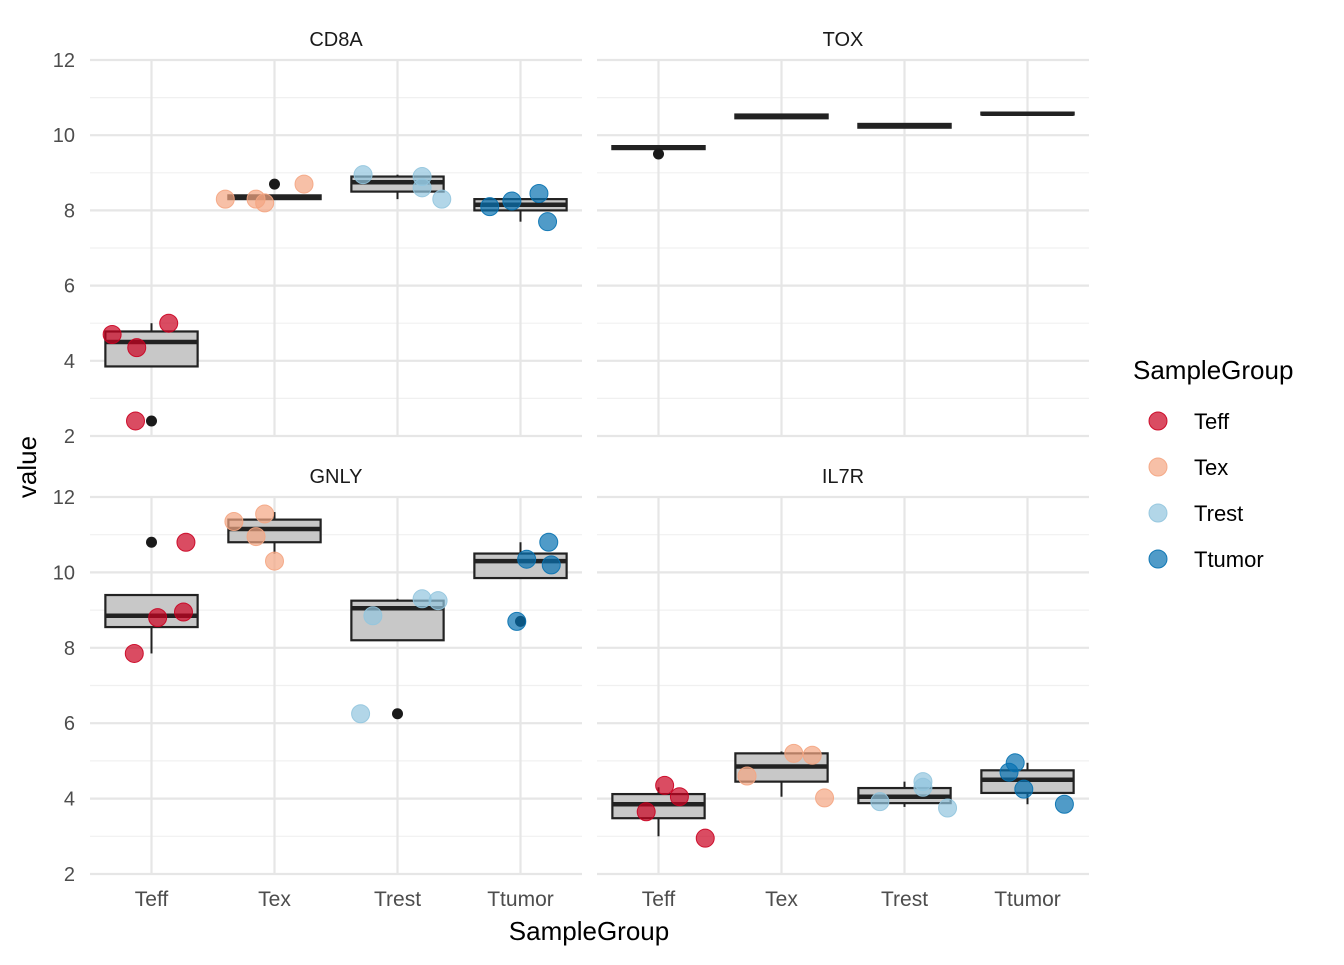  Describe the element at coordinates (1158, 421) in the screenshot. I see `legend-swatch-teff` at that location.